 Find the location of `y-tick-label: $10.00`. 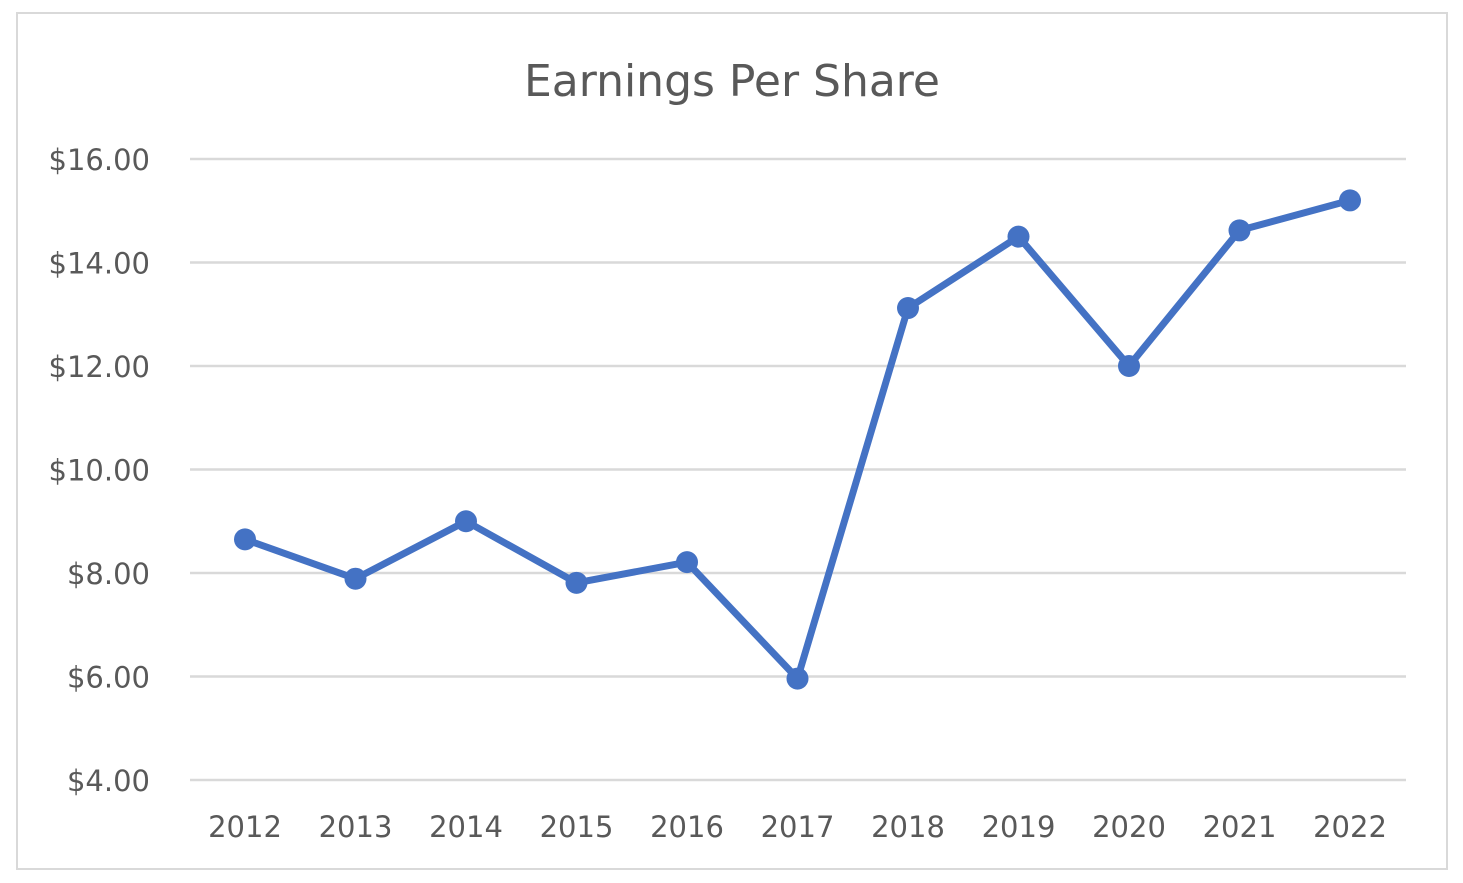

y-tick-label: $10.00 is located at coordinates (99, 471).